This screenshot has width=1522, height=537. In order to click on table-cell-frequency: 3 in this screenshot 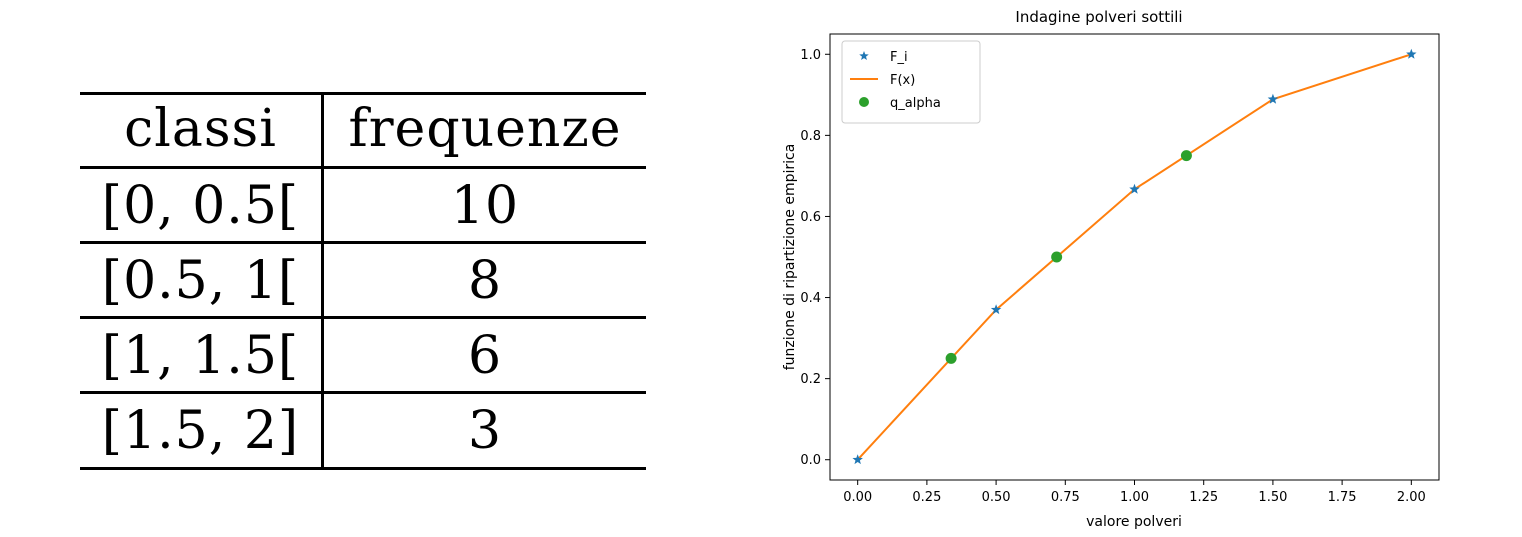, I will do `click(485, 431)`.